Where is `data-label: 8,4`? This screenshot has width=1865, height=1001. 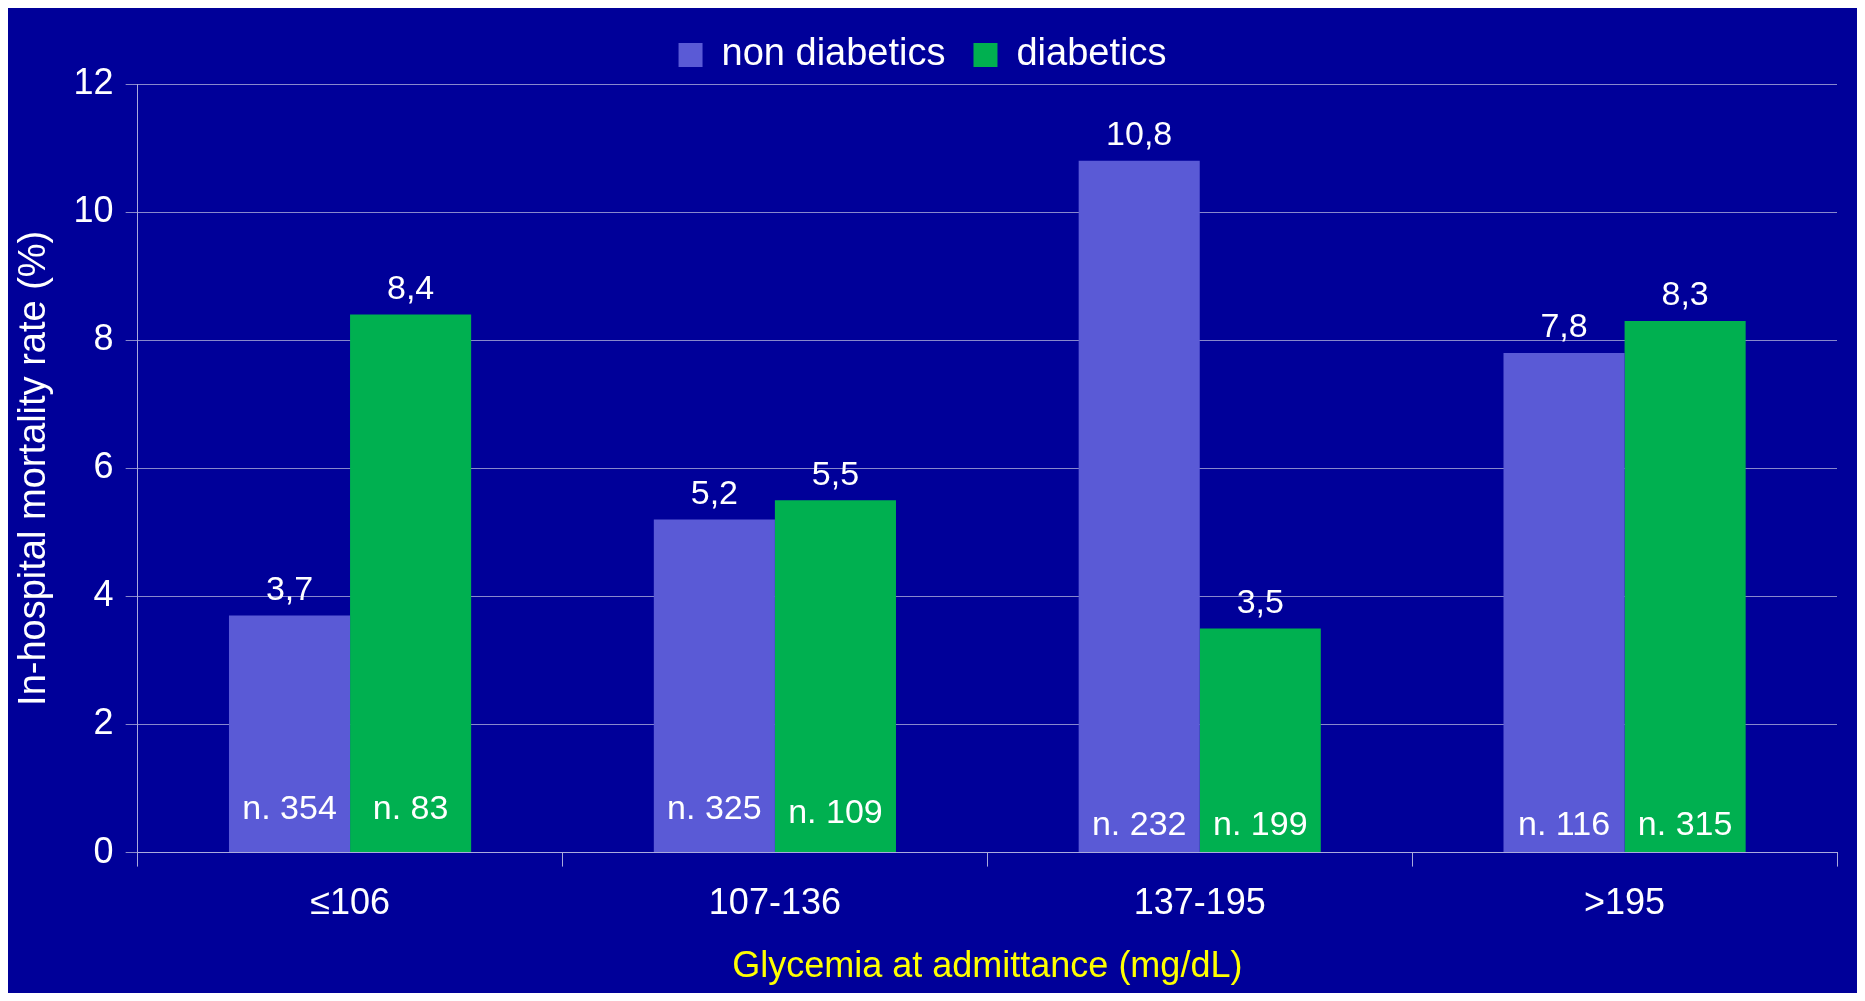
data-label: 8,4 is located at coordinates (410, 286).